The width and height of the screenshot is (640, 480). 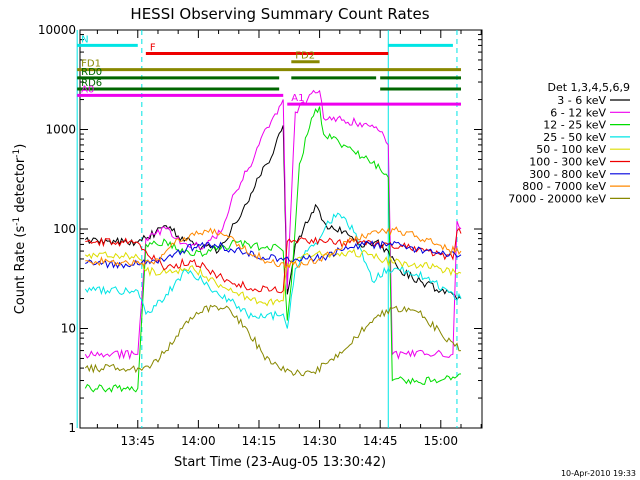 What do you see at coordinates (598, 473) in the screenshot?
I see `footer-date: 10-Apr-2010 19:33` at bounding box center [598, 473].